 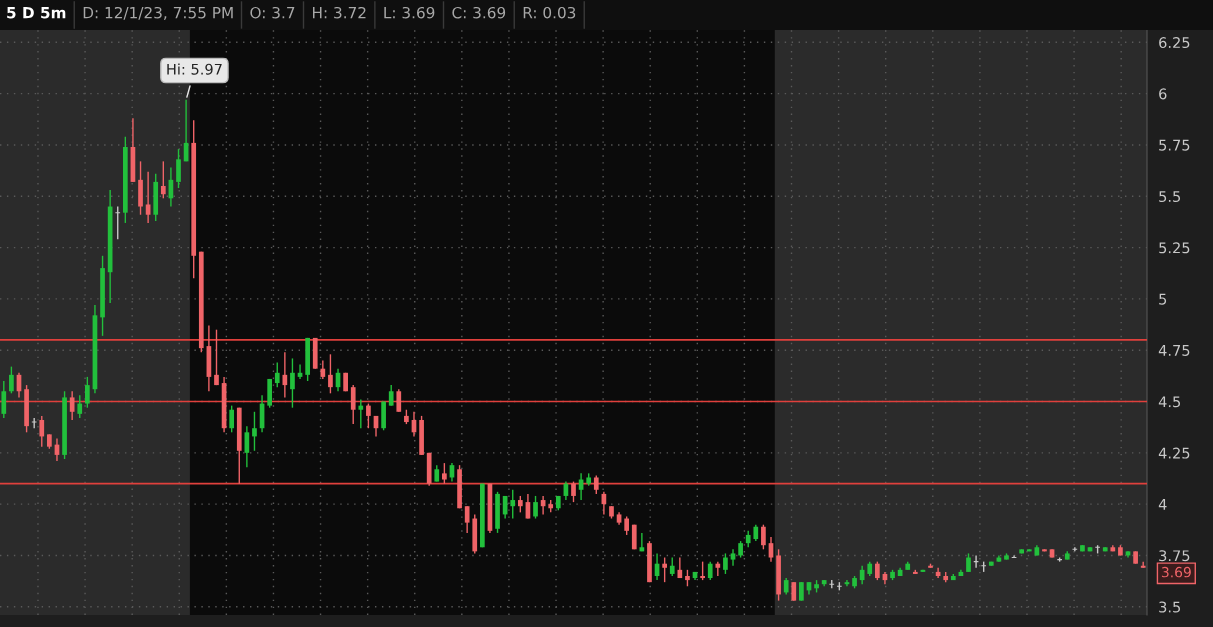 What do you see at coordinates (1174, 556) in the screenshot?
I see `y-tick-label: 3.75` at bounding box center [1174, 556].